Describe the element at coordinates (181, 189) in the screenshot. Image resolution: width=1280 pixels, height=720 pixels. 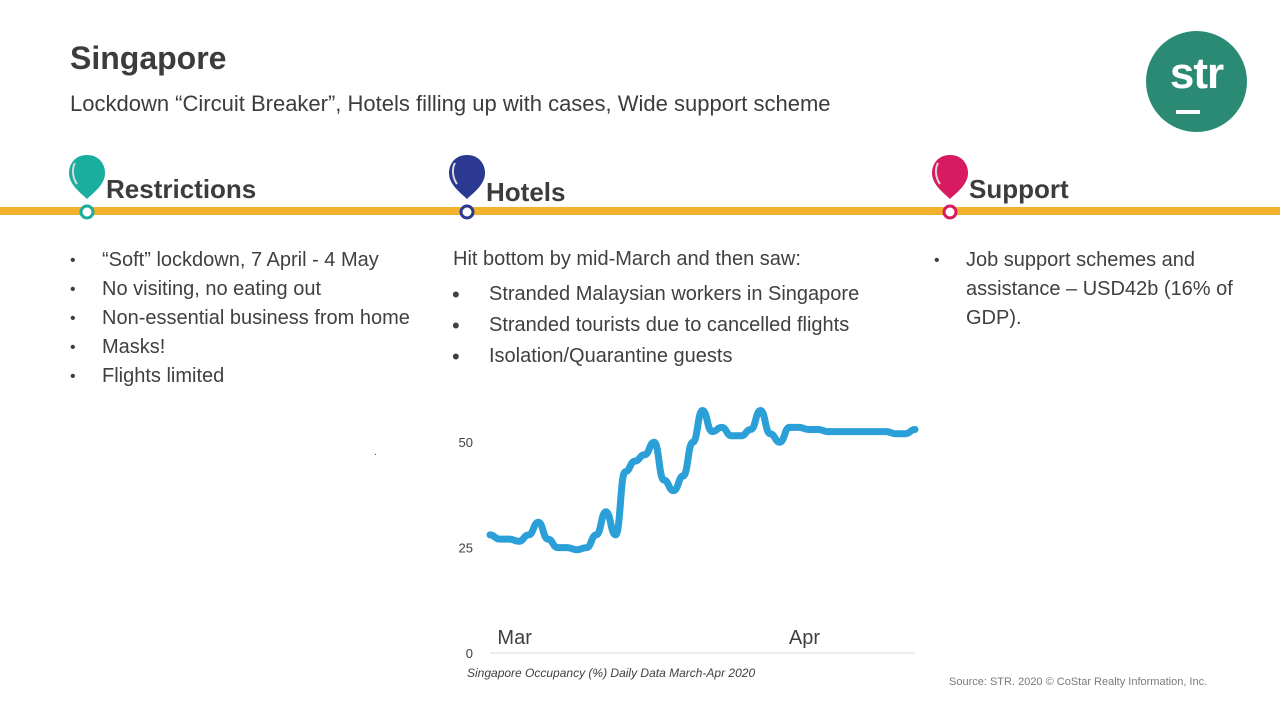
I see `section-heading-restrictions: Restrictions` at that location.